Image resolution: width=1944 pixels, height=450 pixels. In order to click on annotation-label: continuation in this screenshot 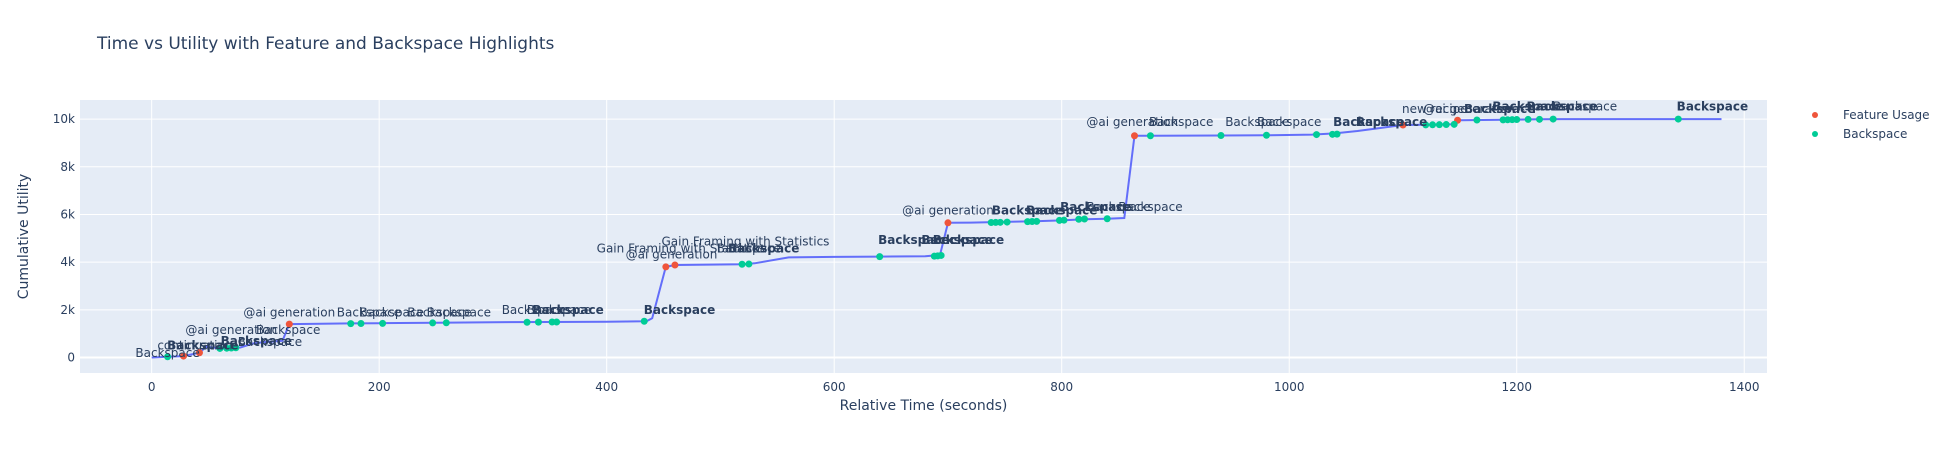, I will do `click(194, 345)`.